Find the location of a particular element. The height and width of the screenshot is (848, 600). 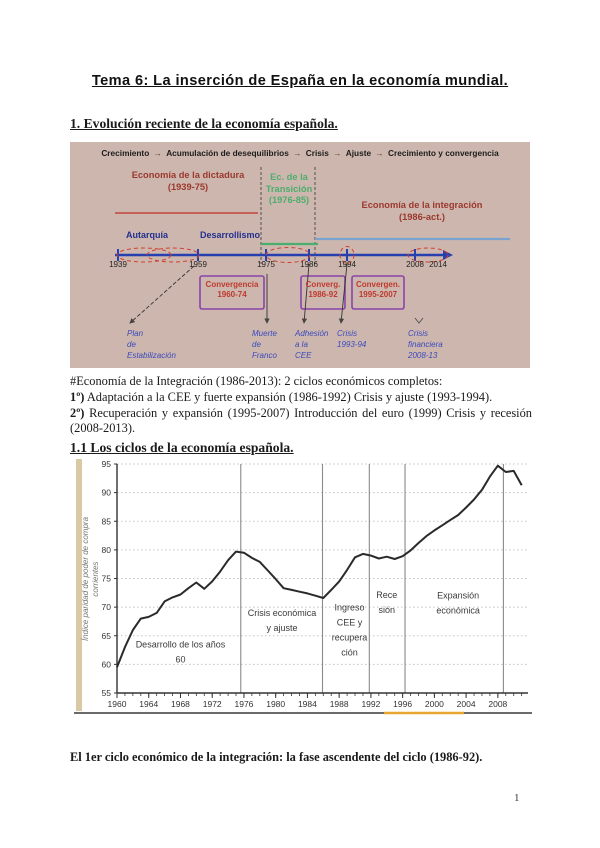

chart-annotation: Ingreso is located at coordinates (349, 608).